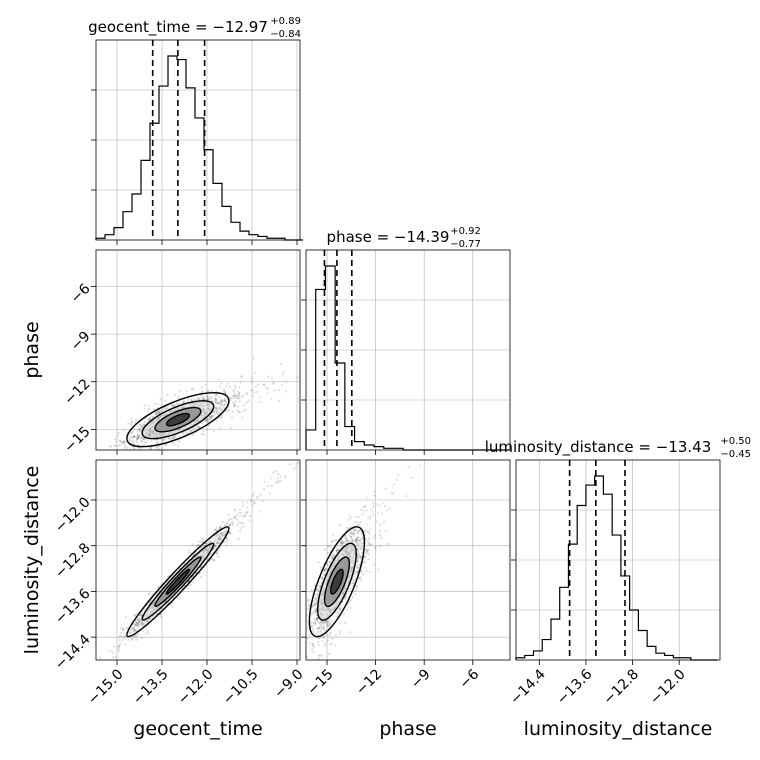 This screenshot has width=760, height=760. What do you see at coordinates (369, 682) in the screenshot?
I see `tick-label-x: −12` at bounding box center [369, 682].